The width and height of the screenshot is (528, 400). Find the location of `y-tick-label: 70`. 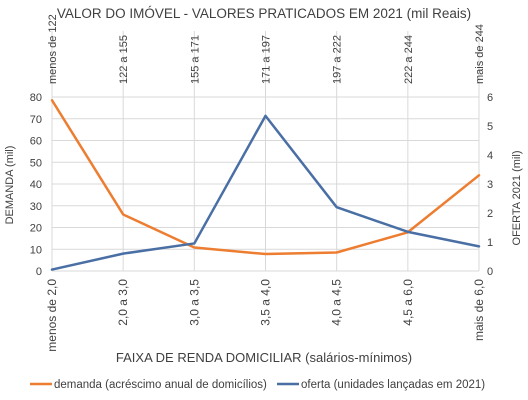

y-tick-label: 70 is located at coordinates (36, 120).